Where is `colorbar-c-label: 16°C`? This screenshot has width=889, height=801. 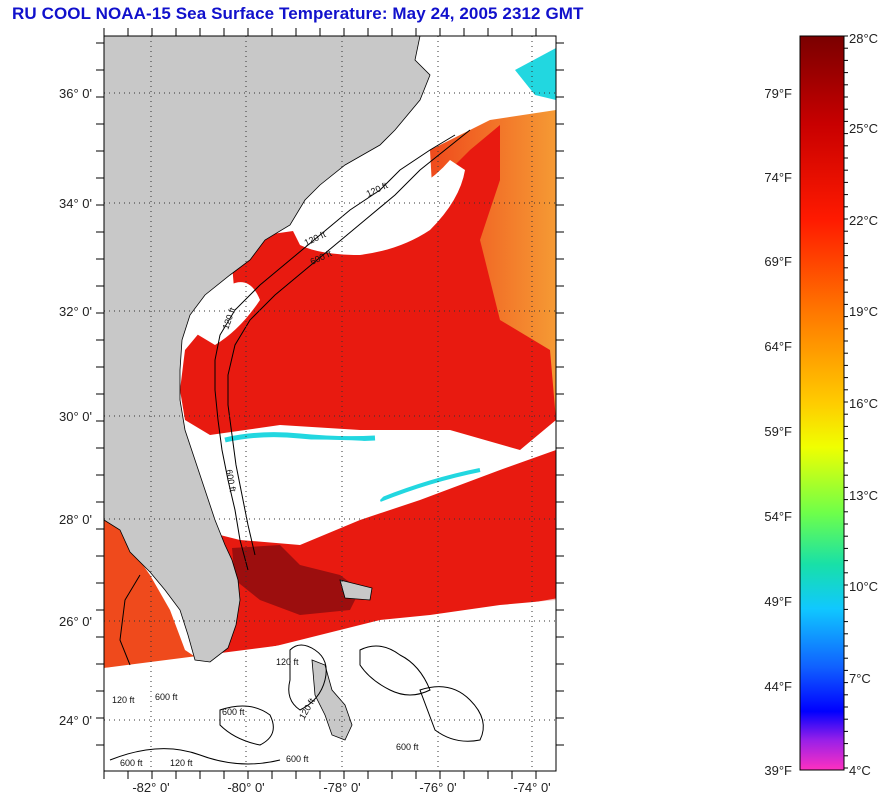 colorbar-c-label: 16°C is located at coordinates (863, 403).